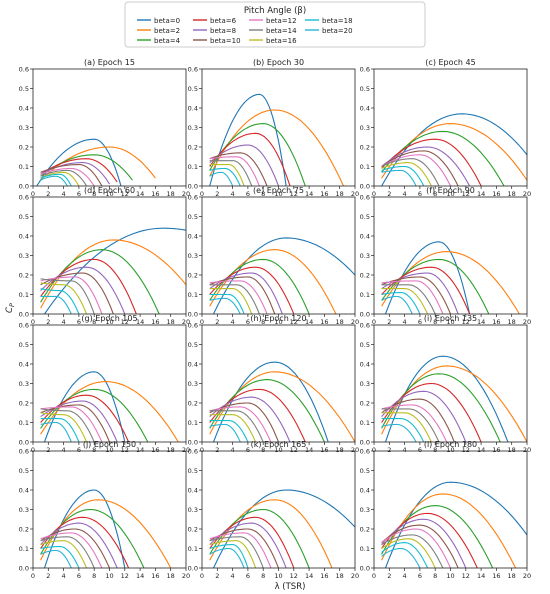 The image size is (550, 594). Describe the element at coordinates (337, 21) in the screenshot. I see `legend-label-beta-18: beta=18` at that location.